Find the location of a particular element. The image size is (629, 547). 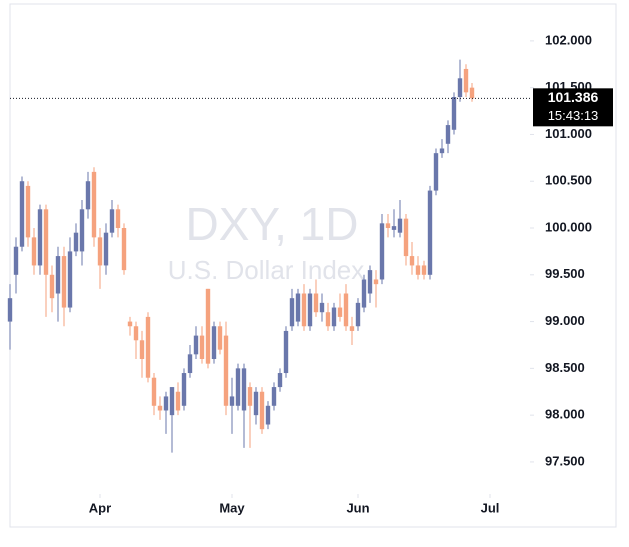

price-tag-value: 101.386 is located at coordinates (573, 97).